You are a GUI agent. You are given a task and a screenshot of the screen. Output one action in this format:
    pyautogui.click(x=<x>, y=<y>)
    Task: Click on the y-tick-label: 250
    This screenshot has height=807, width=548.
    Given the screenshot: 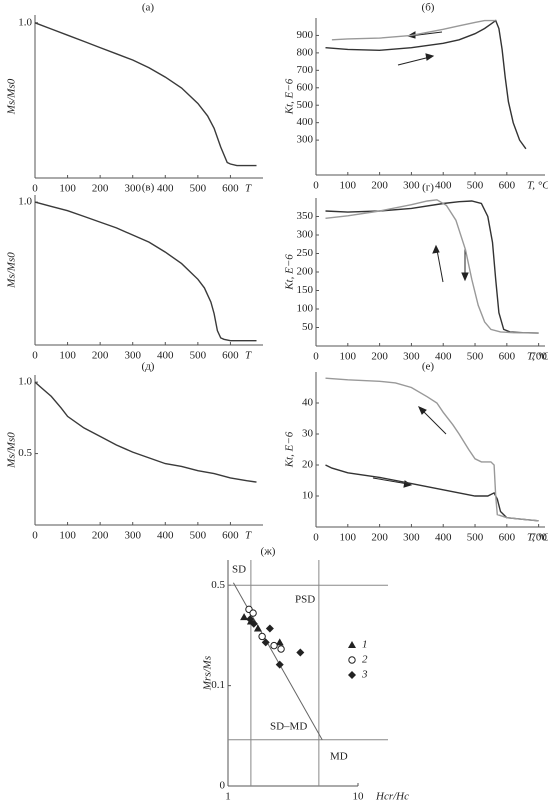 What is the action you would take?
    pyautogui.click(x=305, y=253)
    